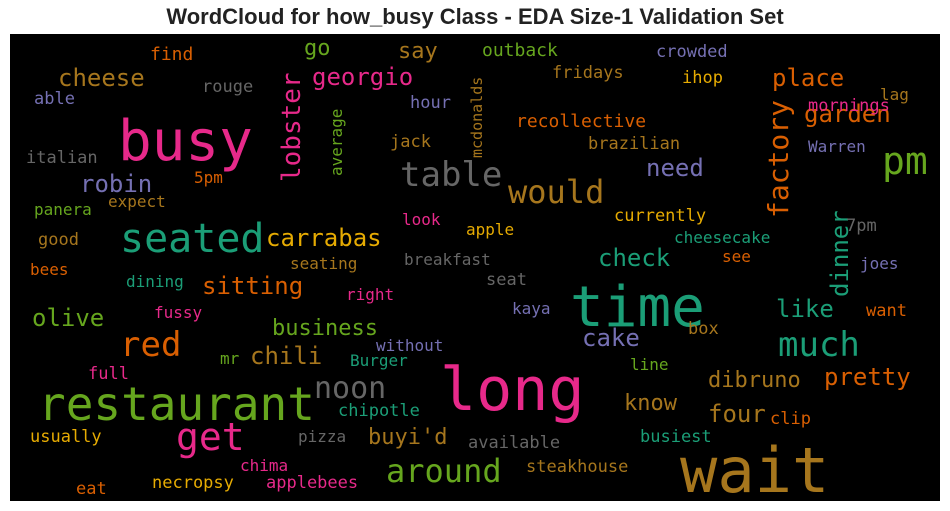 The image size is (950, 511). Describe the element at coordinates (512, 390) in the screenshot. I see `word-long: long` at that location.